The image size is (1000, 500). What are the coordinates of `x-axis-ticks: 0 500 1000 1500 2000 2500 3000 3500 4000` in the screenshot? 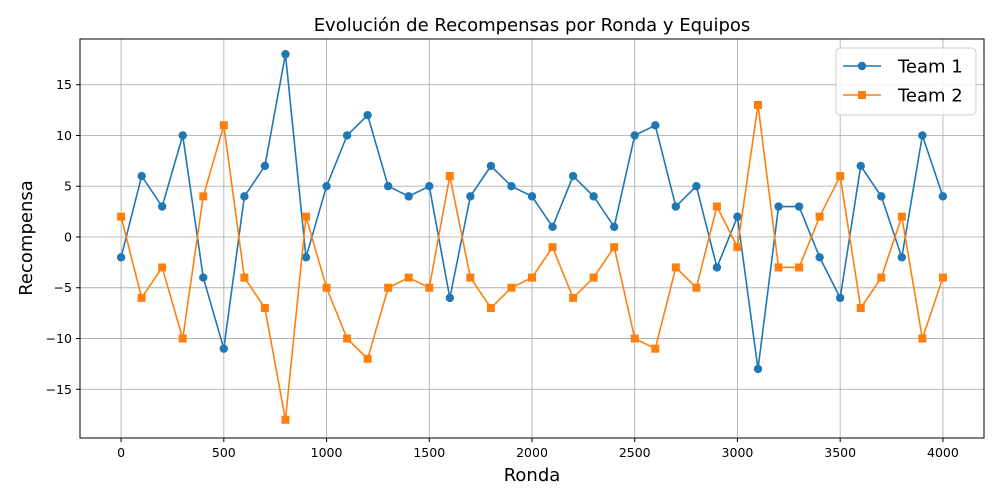 It's located at (538, 449).